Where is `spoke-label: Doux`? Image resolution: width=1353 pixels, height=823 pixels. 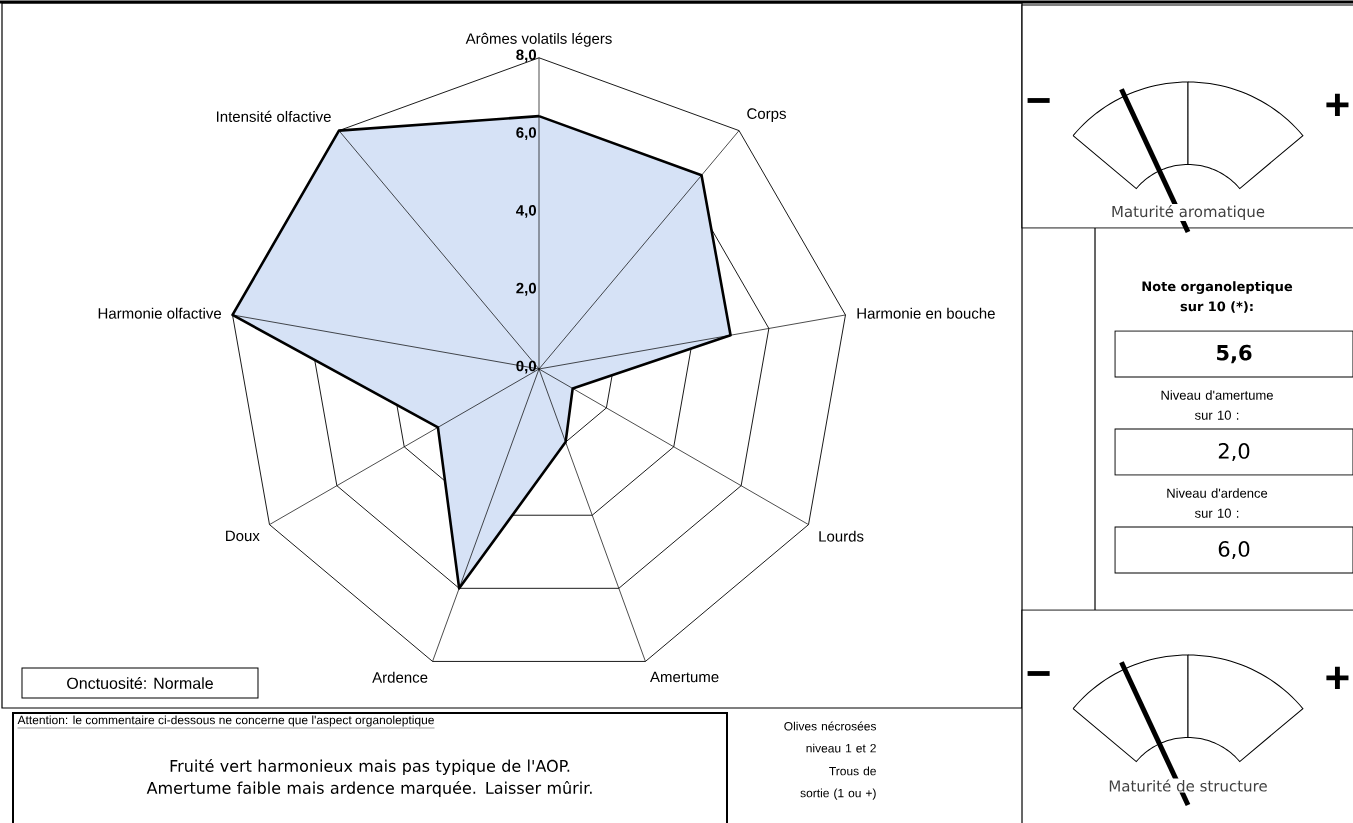
spoke-label: Doux is located at coordinates (243, 536).